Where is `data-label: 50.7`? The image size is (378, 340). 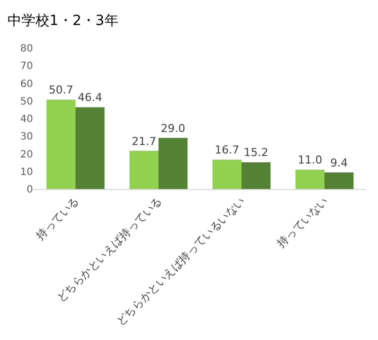
data-label: 50.7 is located at coordinates (61, 90).